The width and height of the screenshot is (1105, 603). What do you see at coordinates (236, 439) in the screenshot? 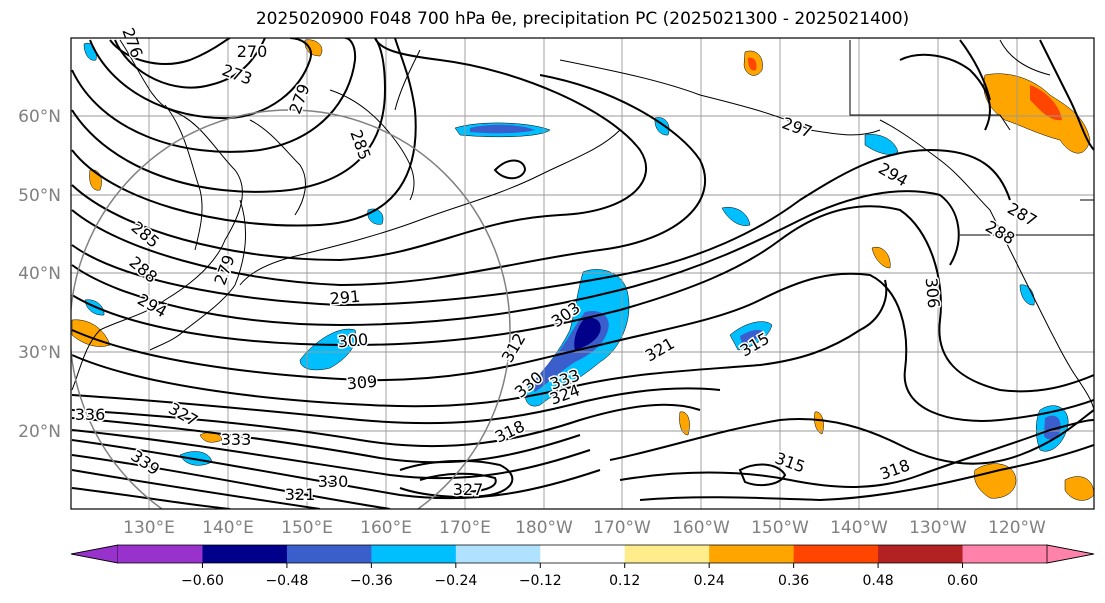
I see `contour-label: 333` at bounding box center [236, 439].